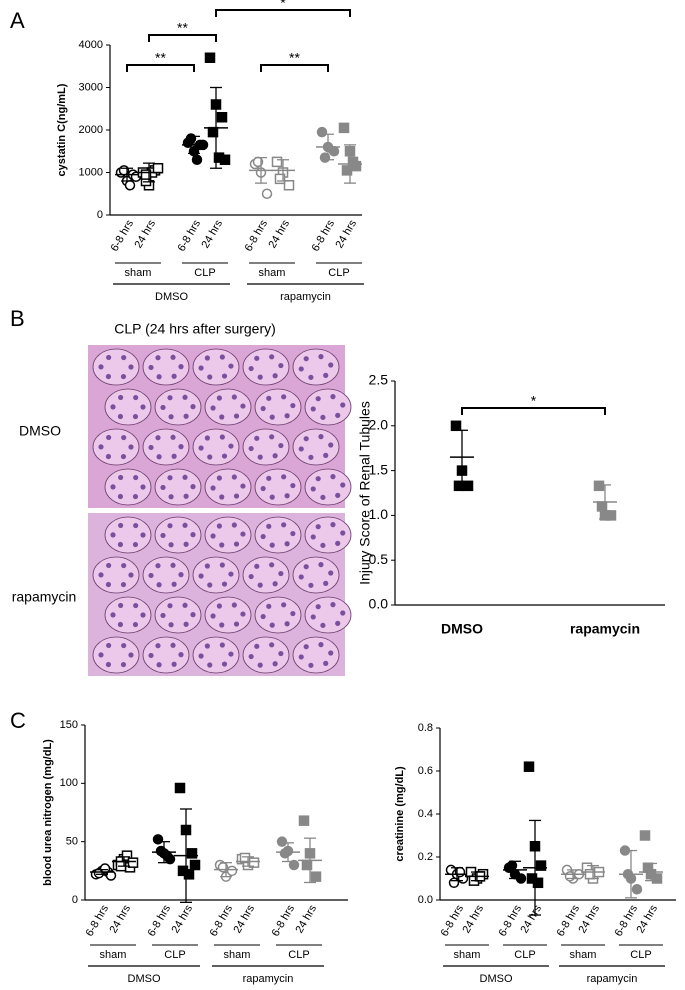 This screenshot has width=685, height=990. Describe the element at coordinates (379, 380) in the screenshot. I see `y-tick-label: 2.5` at that location.